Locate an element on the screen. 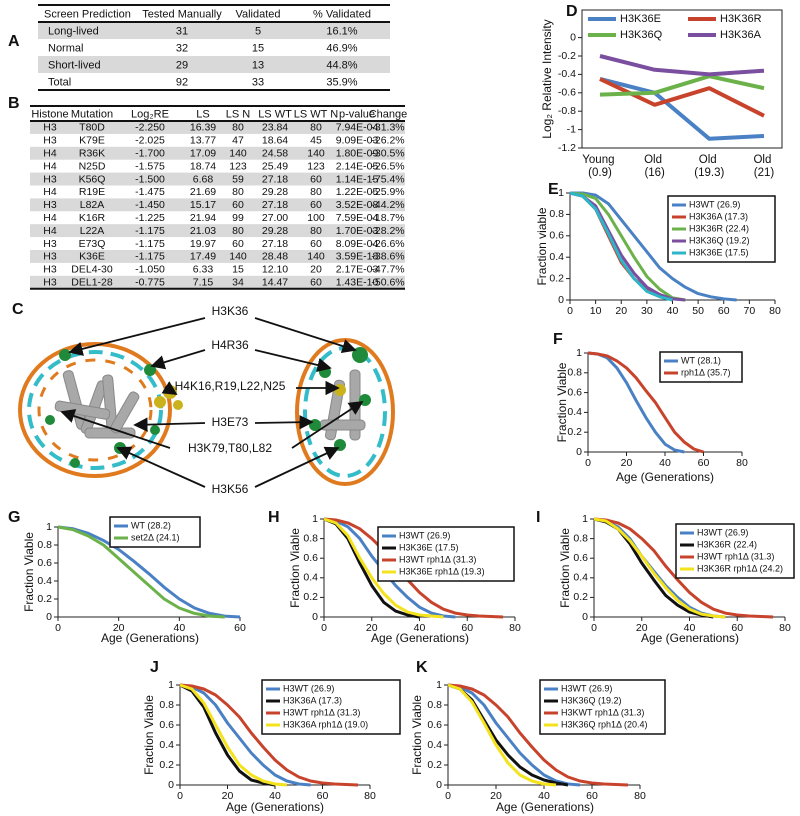  legend-label: H3K36A rph1Δ (19.0) is located at coordinates (325, 724).